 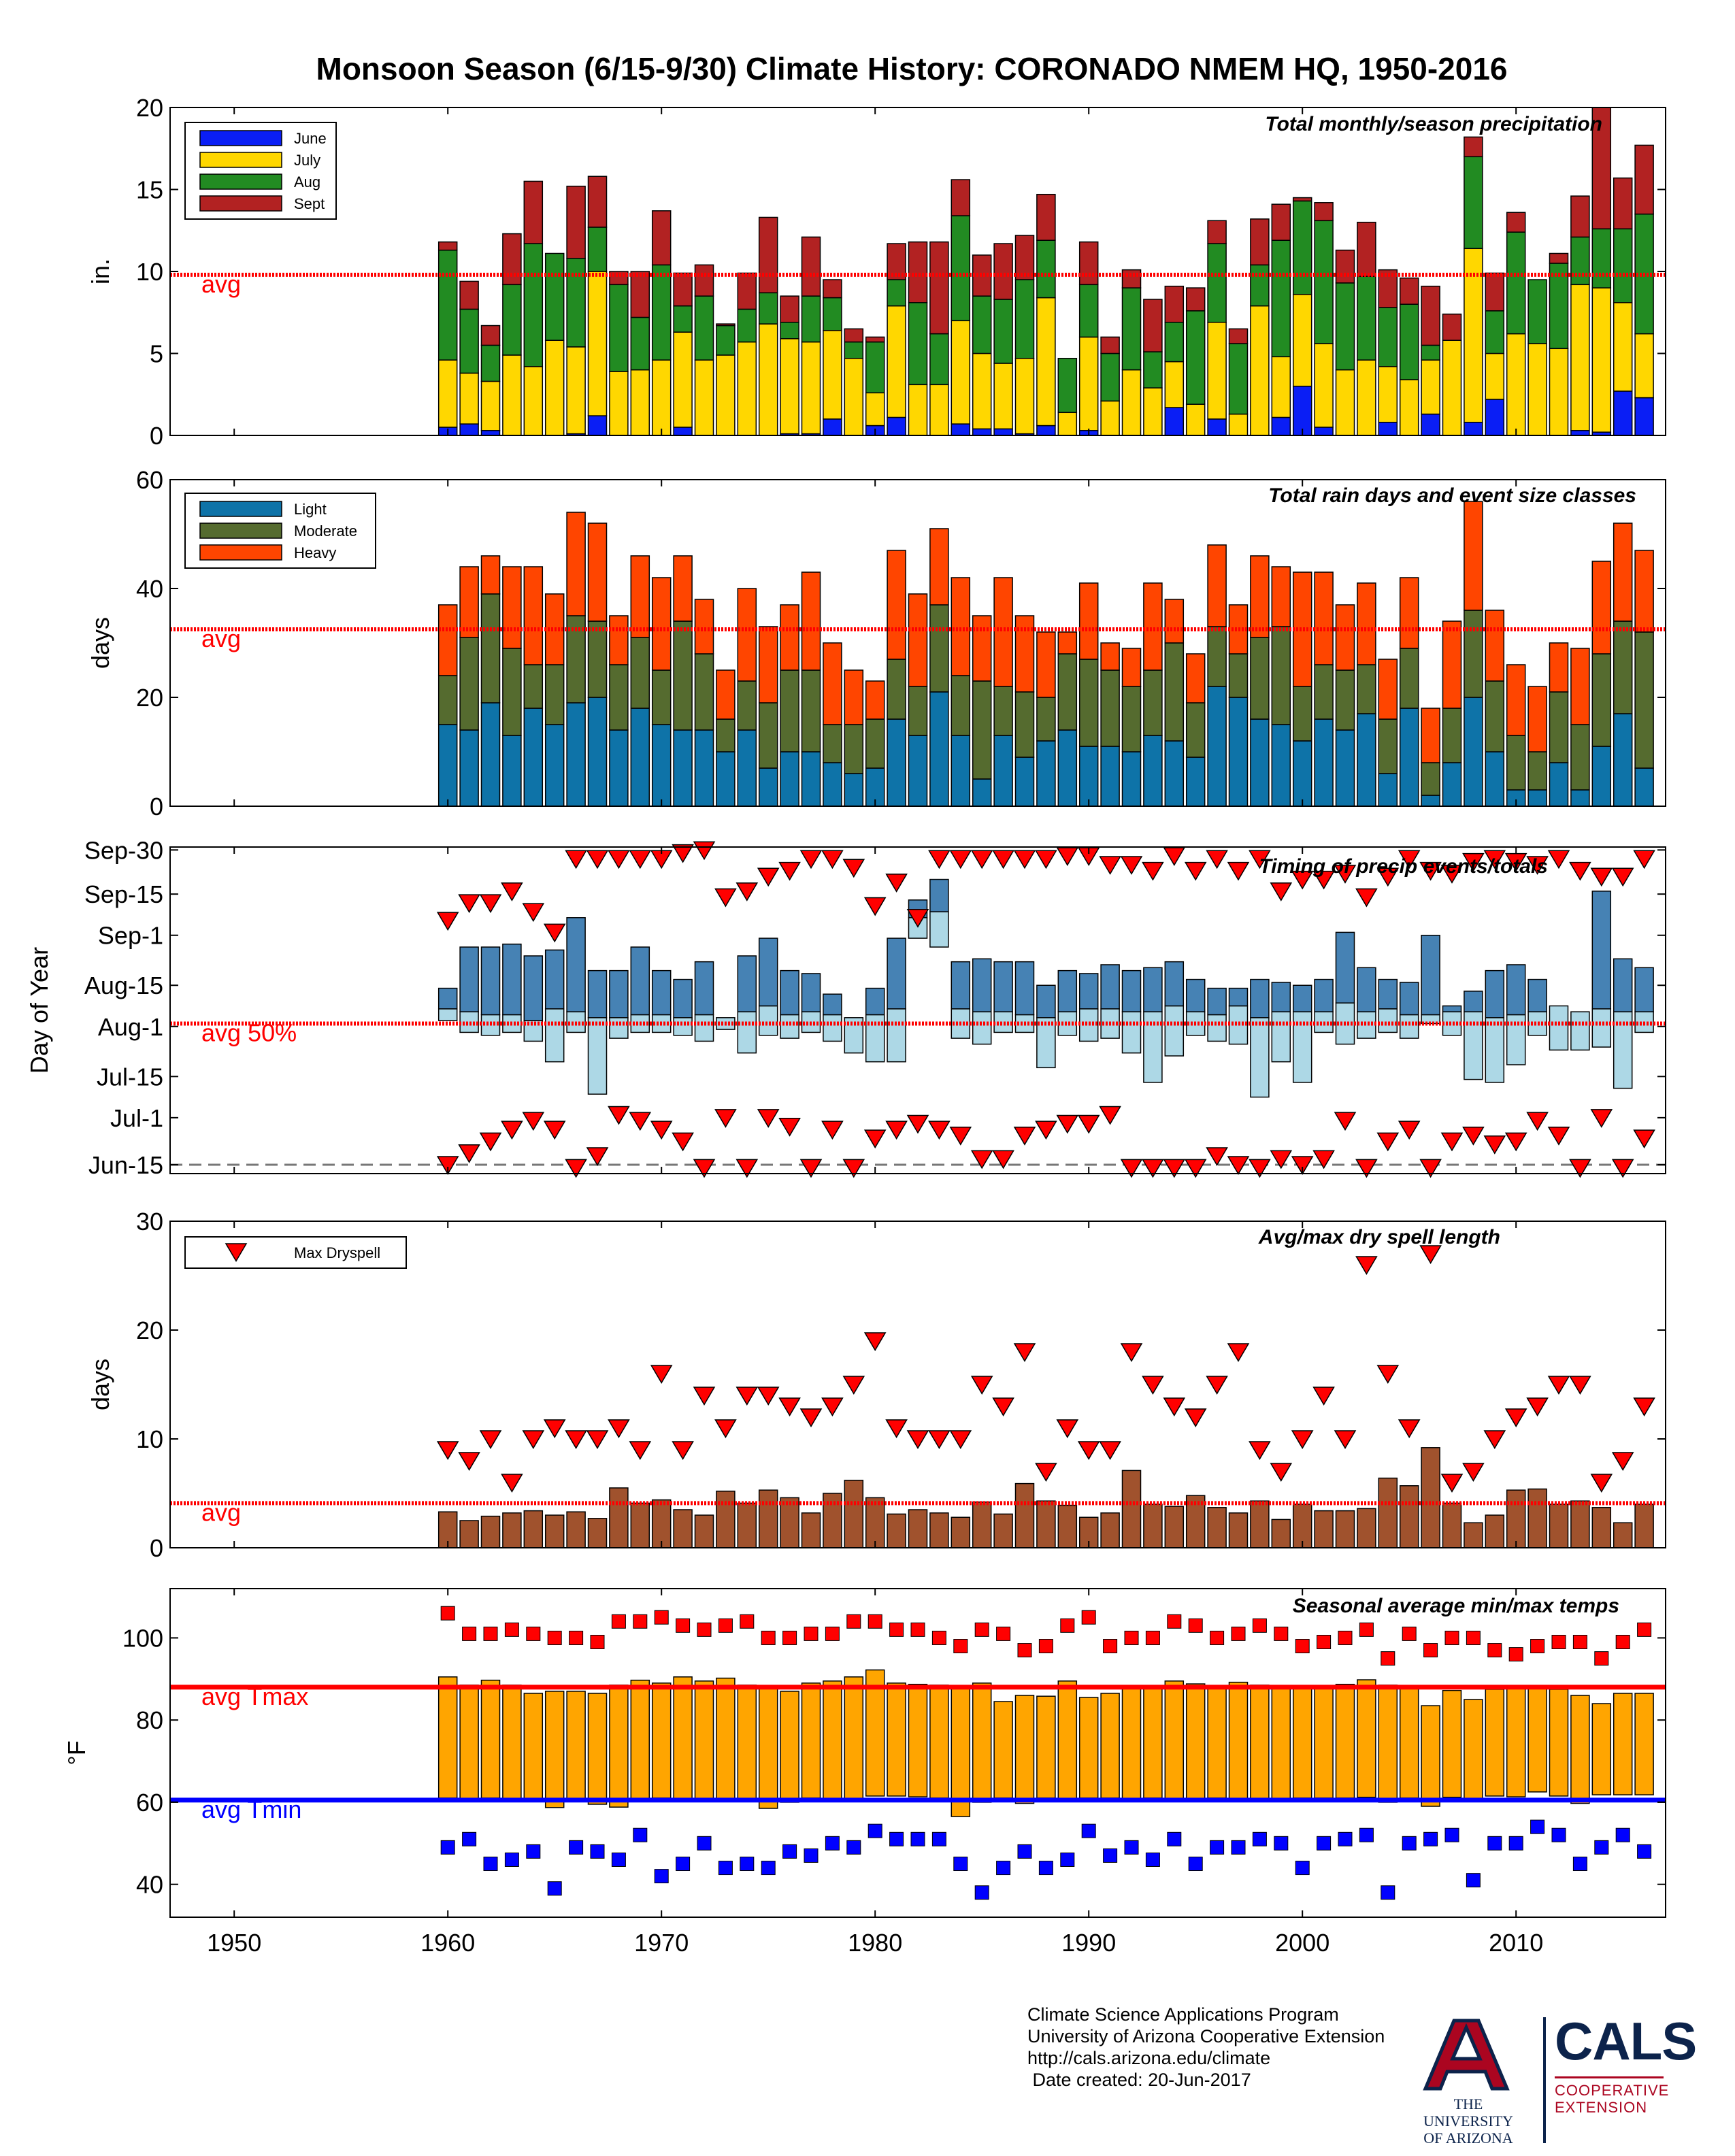 I want to click on legend-label: June, so click(x=310, y=138).